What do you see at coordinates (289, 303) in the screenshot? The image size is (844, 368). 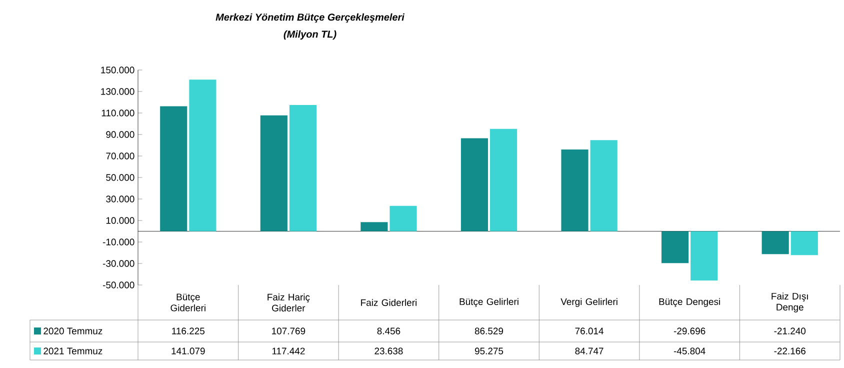 I see `x-tick-label: Faiz Hariç Giderler` at bounding box center [289, 303].